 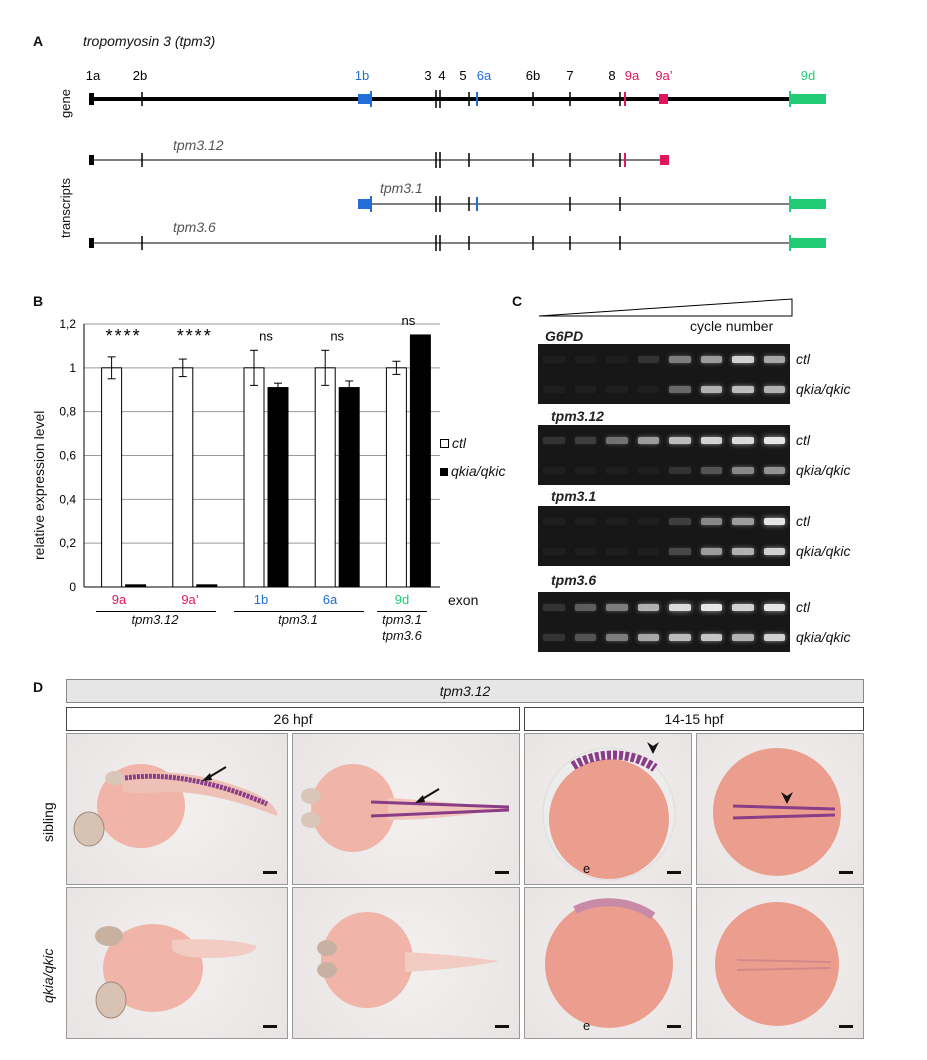 What do you see at coordinates (533, 75) in the screenshot?
I see `exon-label-6b: 6b` at bounding box center [533, 75].